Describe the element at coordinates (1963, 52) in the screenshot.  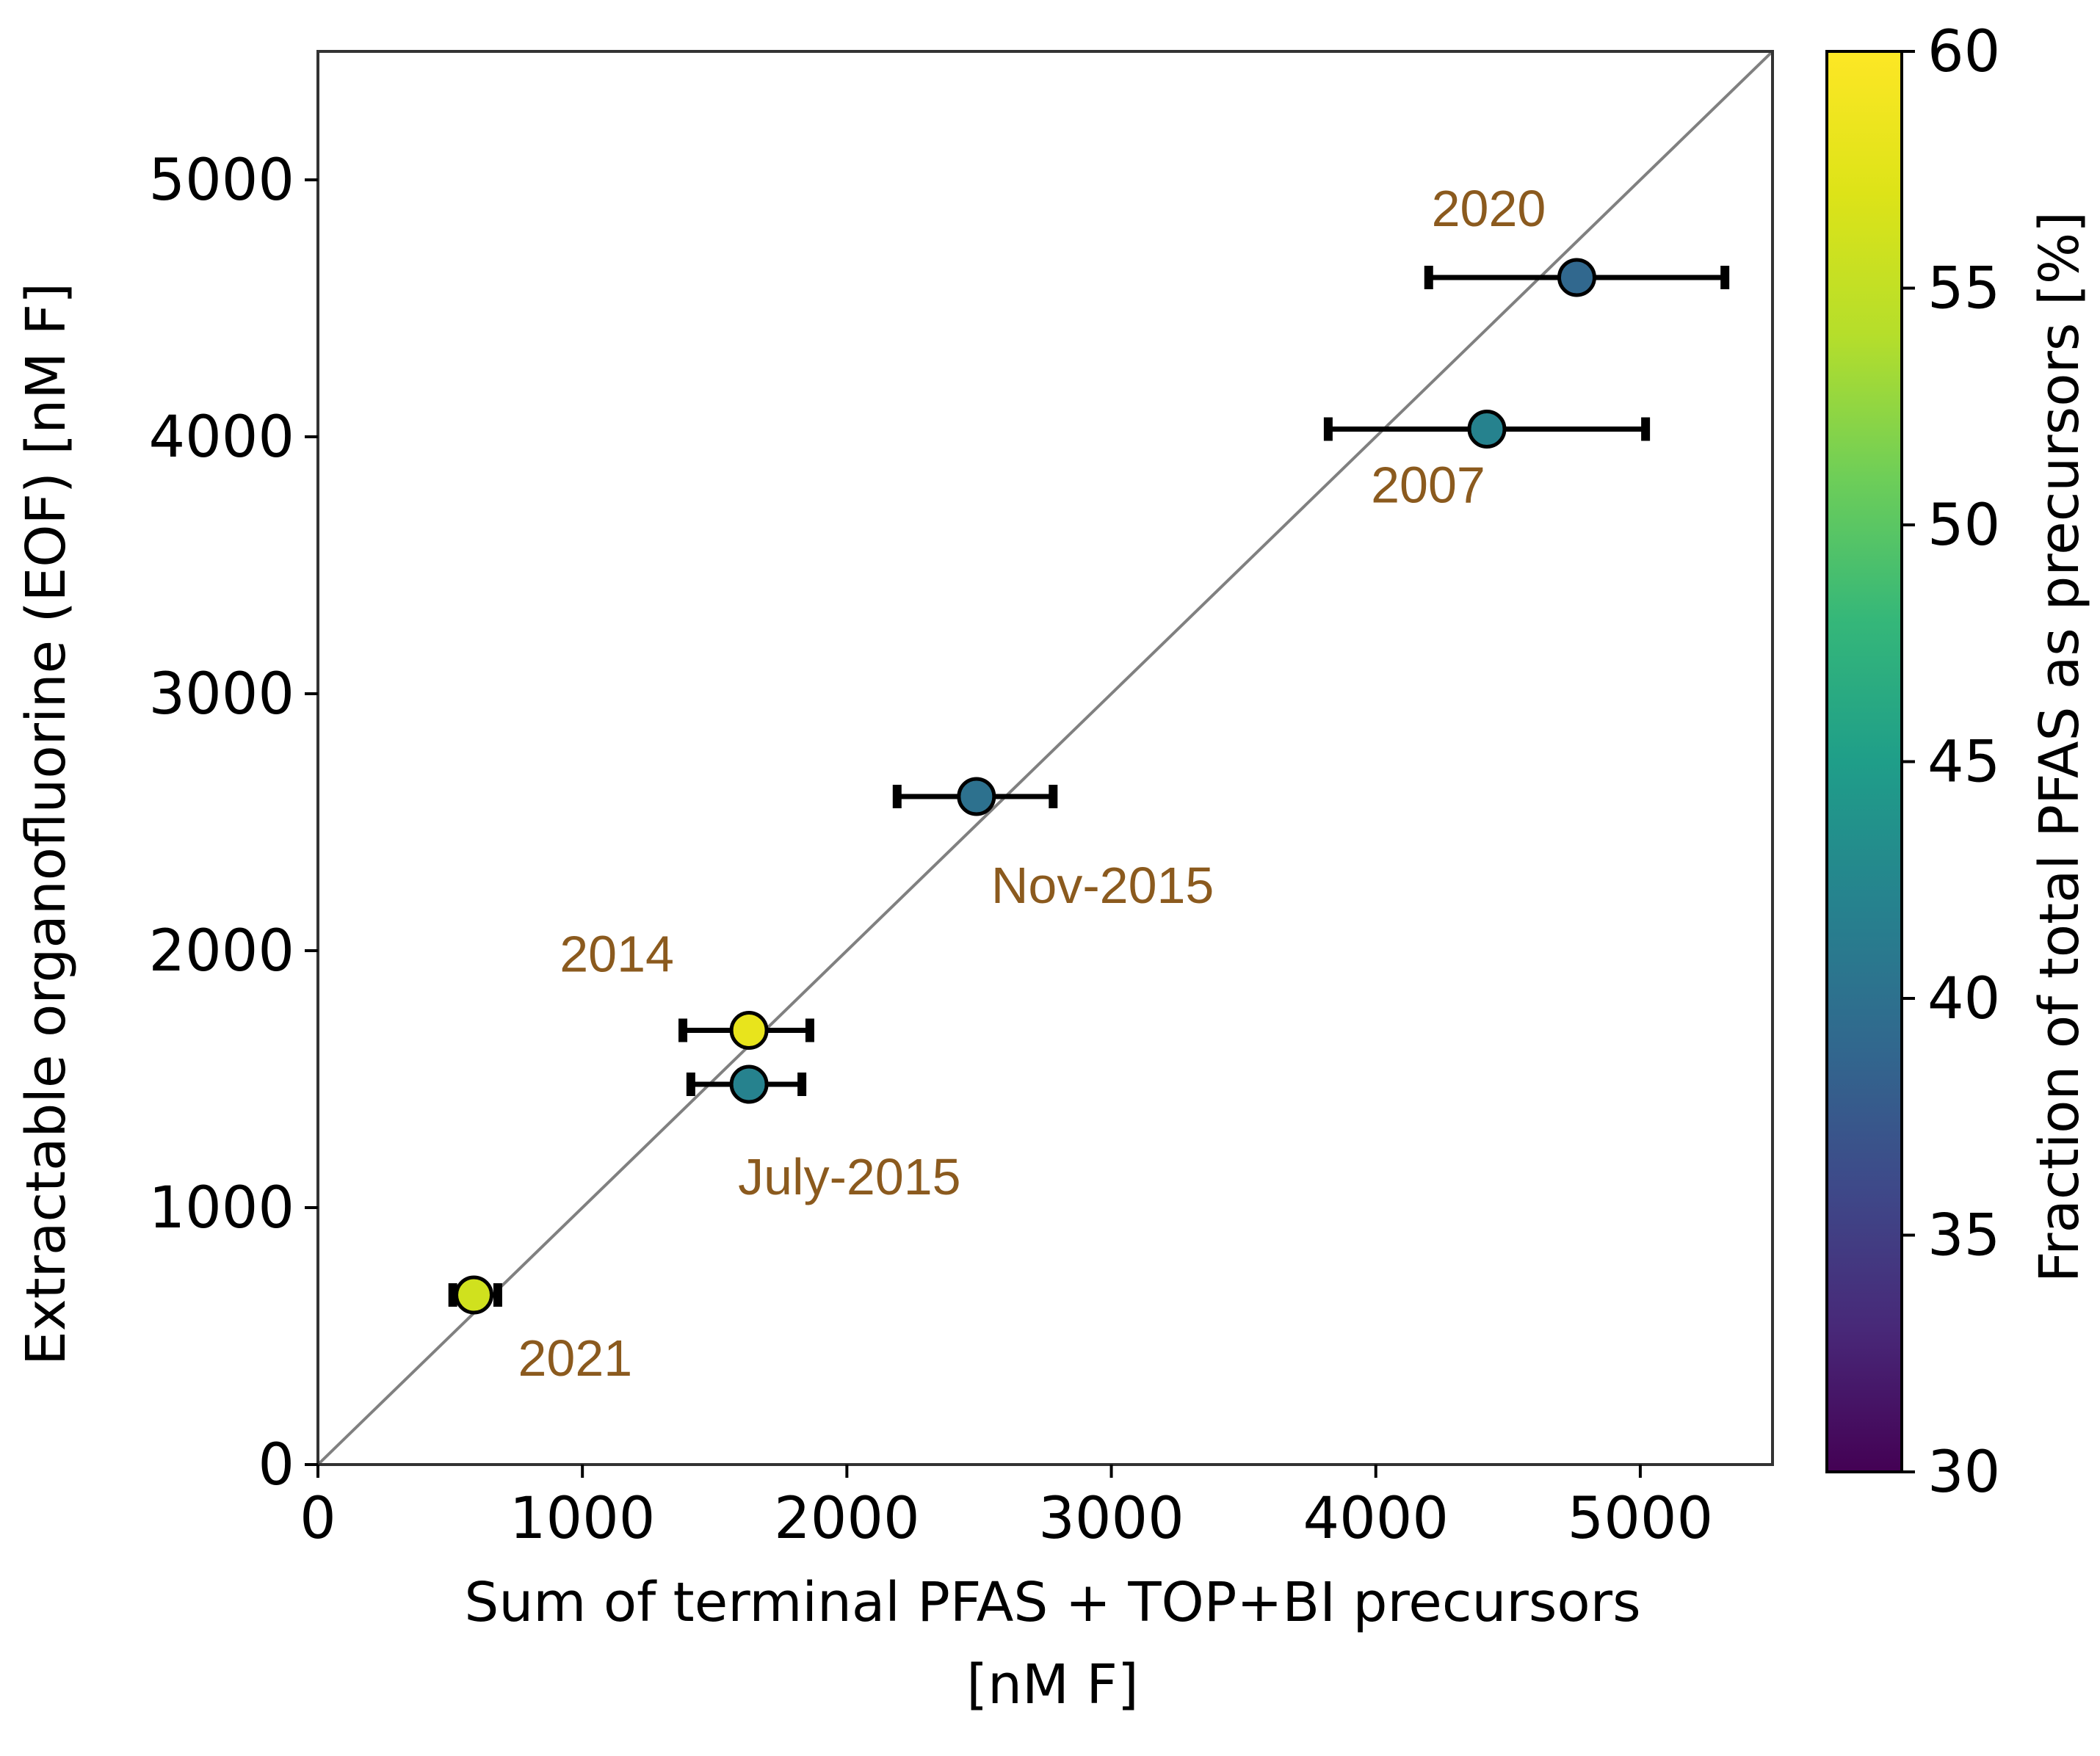
I see `colorbar-tick-label: 60` at that location.